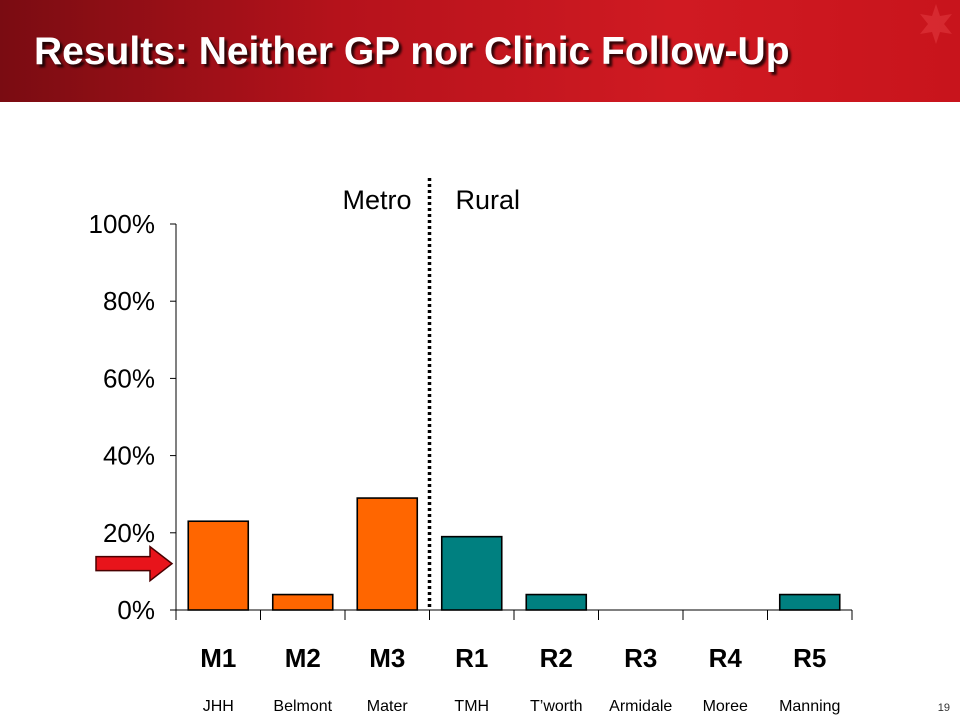 This screenshot has width=960, height=720. What do you see at coordinates (640, 706) in the screenshot?
I see `category-sublabel: Armidale` at bounding box center [640, 706].